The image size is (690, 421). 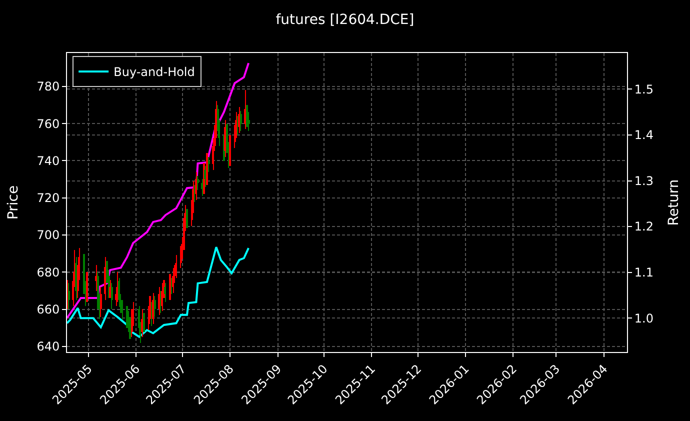 I want to click on chart-title: futures [I2604.DCE], so click(x=345, y=20).